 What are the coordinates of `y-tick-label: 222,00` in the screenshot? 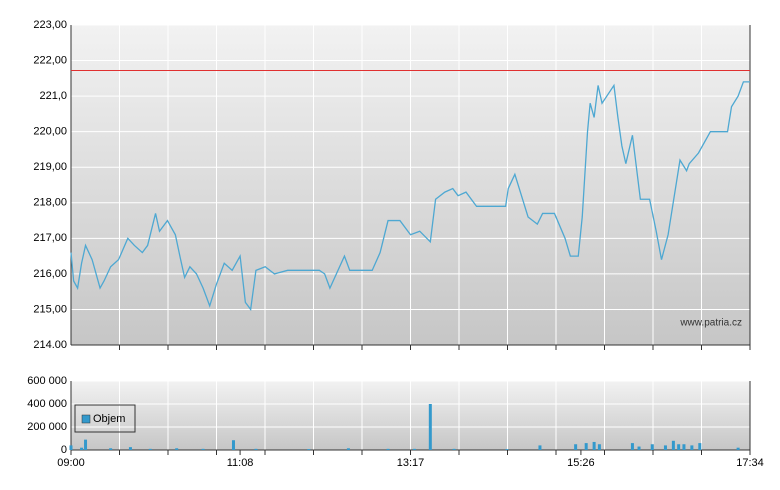 It's located at (50, 60).